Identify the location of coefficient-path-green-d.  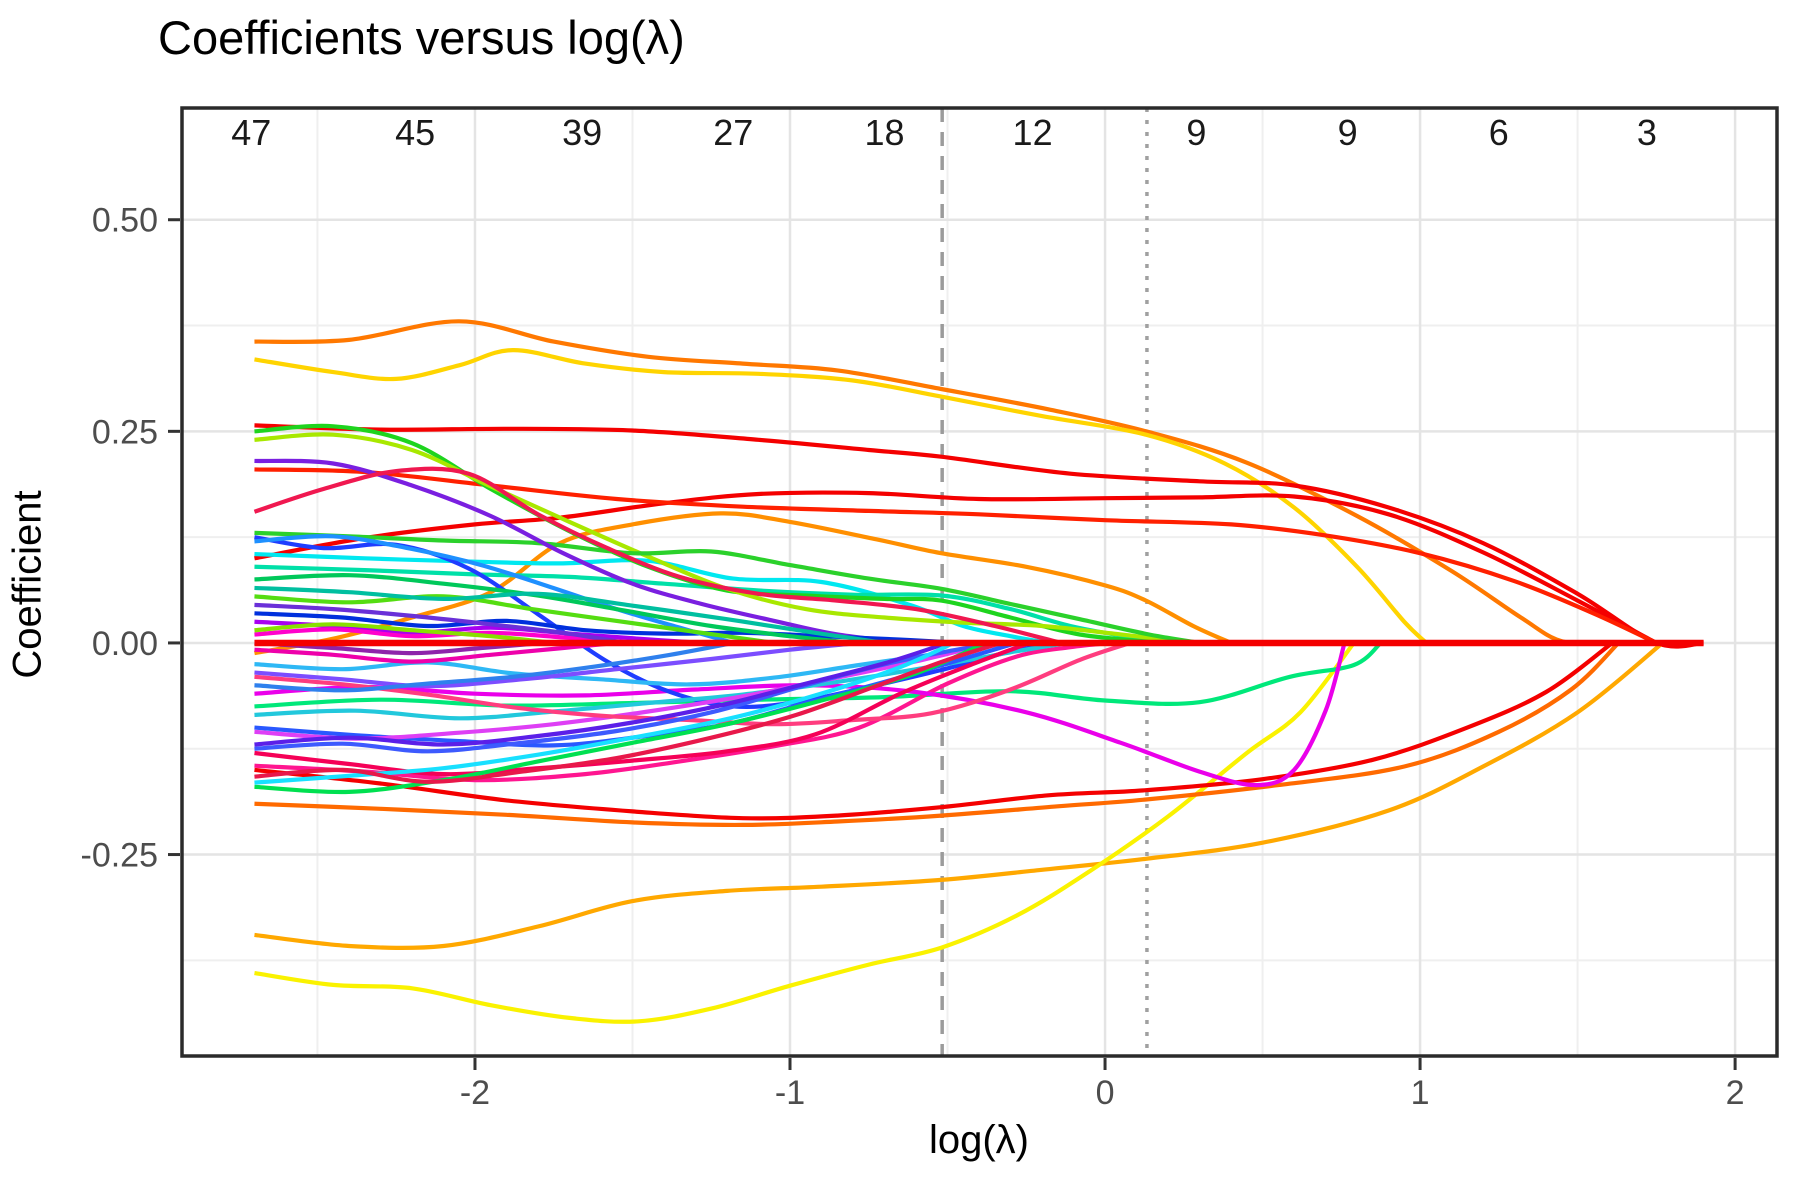
(514, 619).